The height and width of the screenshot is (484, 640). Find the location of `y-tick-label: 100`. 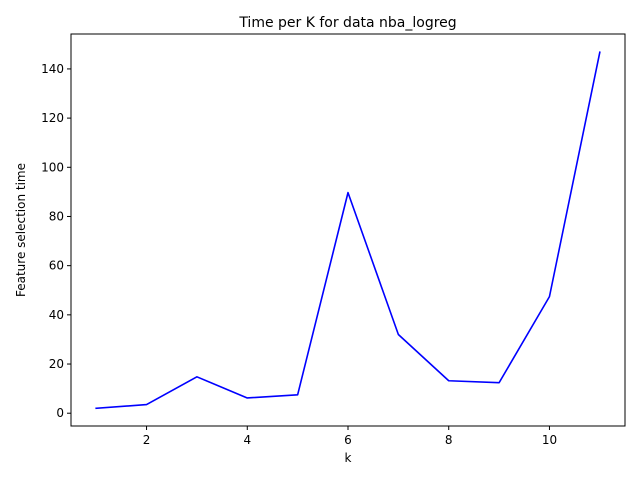

y-tick-label: 100 is located at coordinates (52, 167).